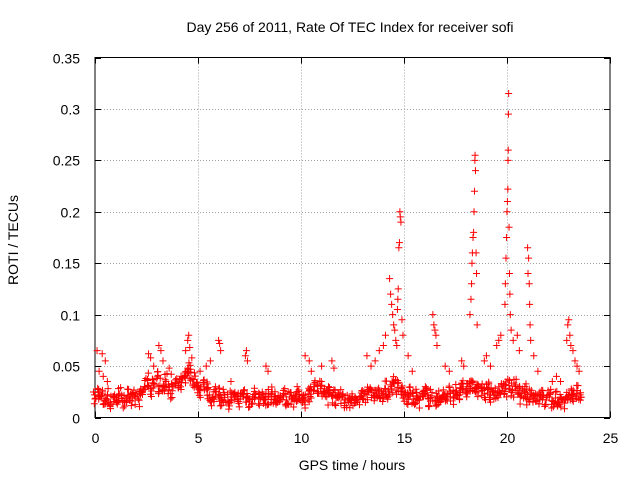 The image size is (640, 480). Describe the element at coordinates (508, 438) in the screenshot. I see `x-tick-label: 20` at that location.